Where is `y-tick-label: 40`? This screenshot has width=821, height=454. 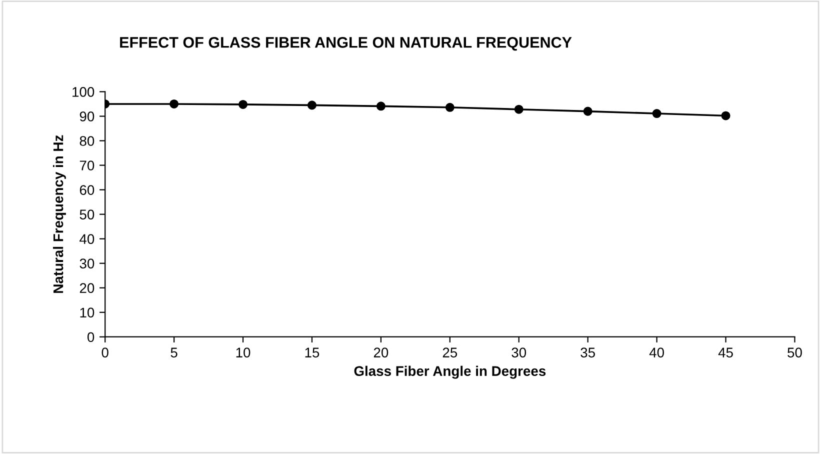
y-tick-label: 40 is located at coordinates (87, 239).